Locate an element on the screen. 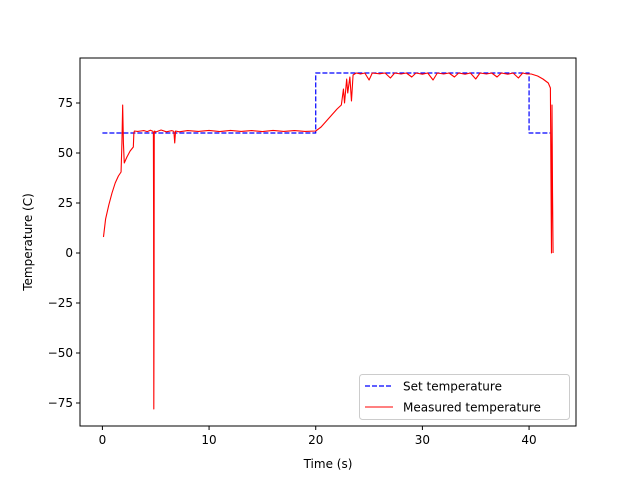 The width and height of the screenshot is (640, 480). x-tick-label: 30 is located at coordinates (422, 440).